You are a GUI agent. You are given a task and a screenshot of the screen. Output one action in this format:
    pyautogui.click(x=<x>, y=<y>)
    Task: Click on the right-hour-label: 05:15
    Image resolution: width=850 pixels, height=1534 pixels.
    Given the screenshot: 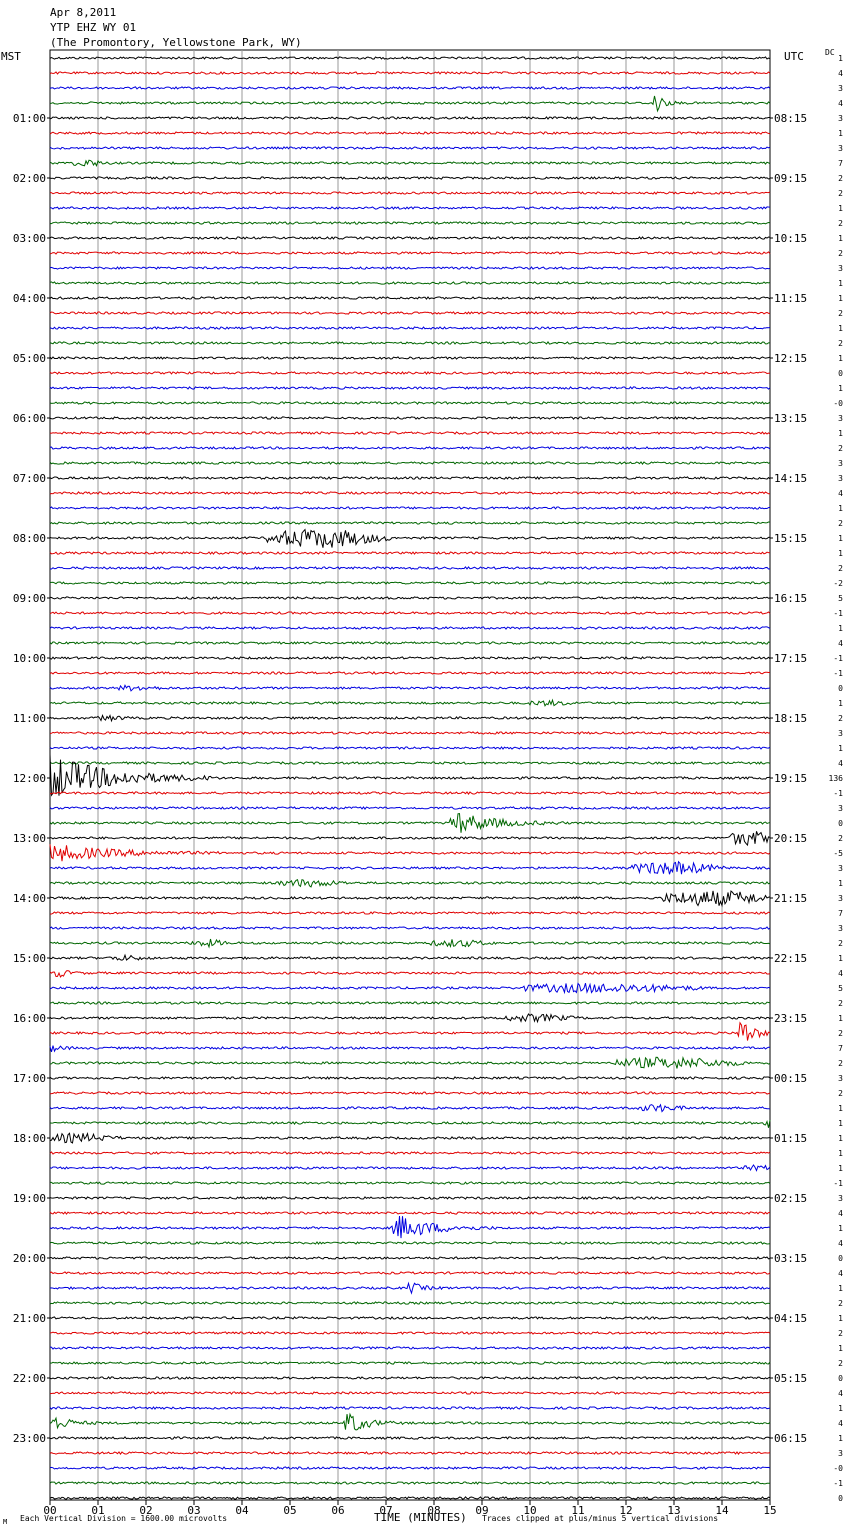 What is the action you would take?
    pyautogui.click(x=790, y=1378)
    